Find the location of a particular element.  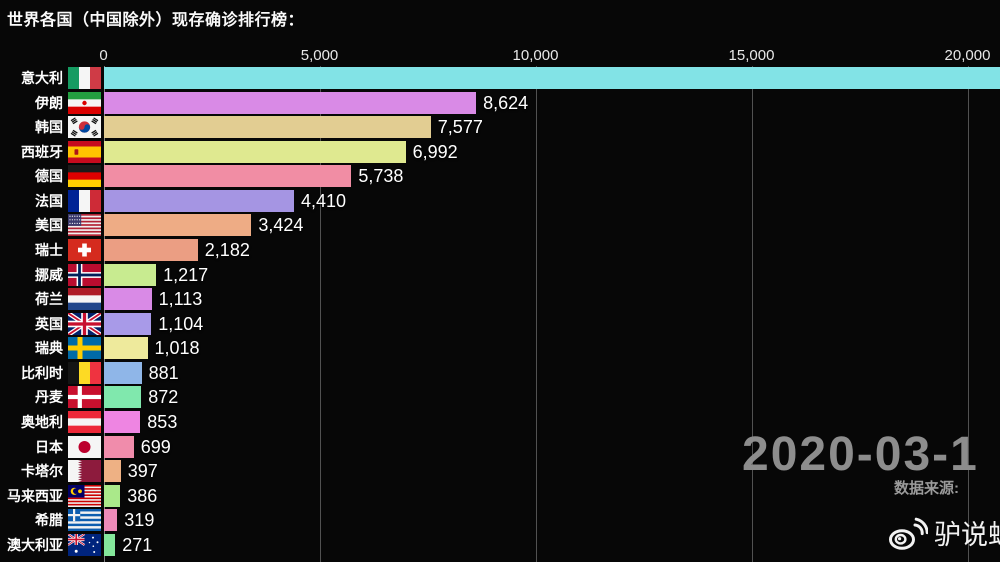

country-label: 伊朗 is located at coordinates (49, 102).